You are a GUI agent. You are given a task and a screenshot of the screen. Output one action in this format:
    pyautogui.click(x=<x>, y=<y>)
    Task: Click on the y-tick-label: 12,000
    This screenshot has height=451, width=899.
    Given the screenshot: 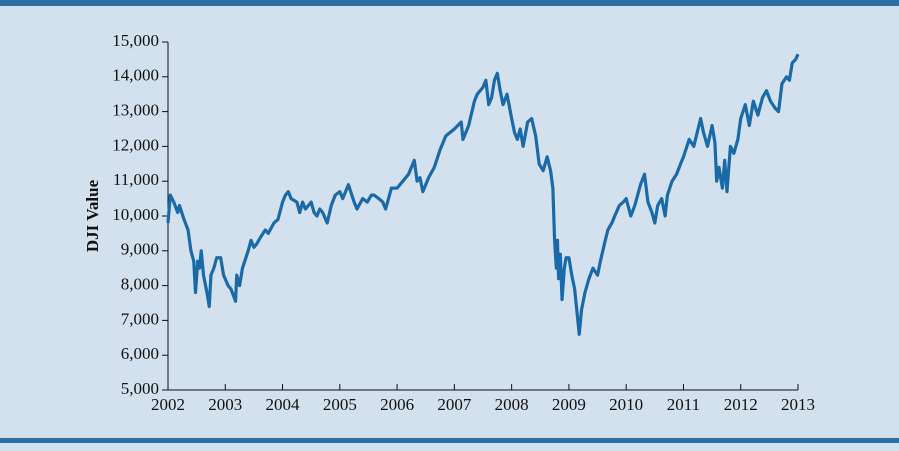 What is the action you would take?
    pyautogui.click(x=135, y=144)
    